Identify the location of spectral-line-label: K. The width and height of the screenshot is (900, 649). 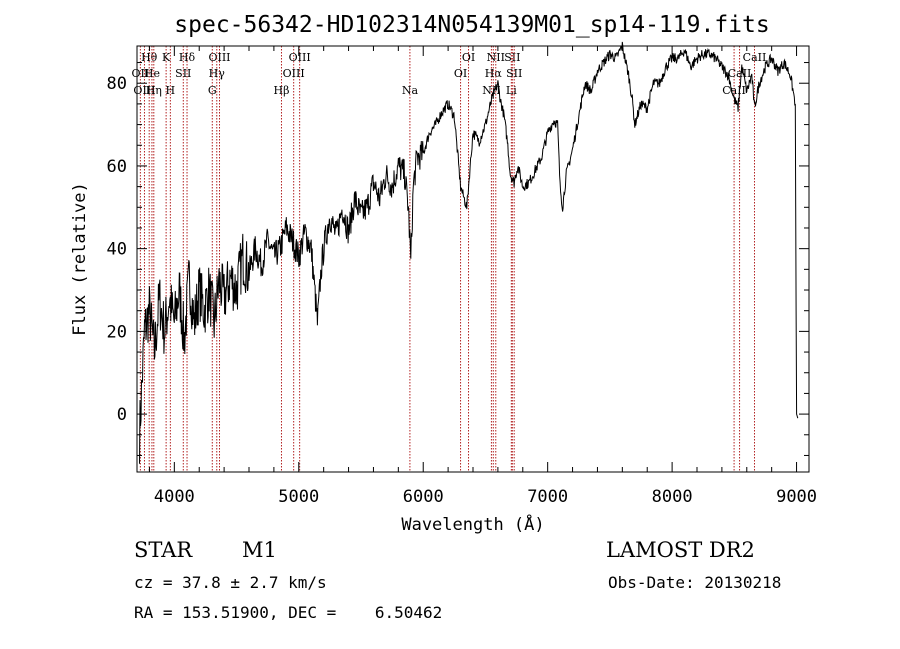
(166, 57).